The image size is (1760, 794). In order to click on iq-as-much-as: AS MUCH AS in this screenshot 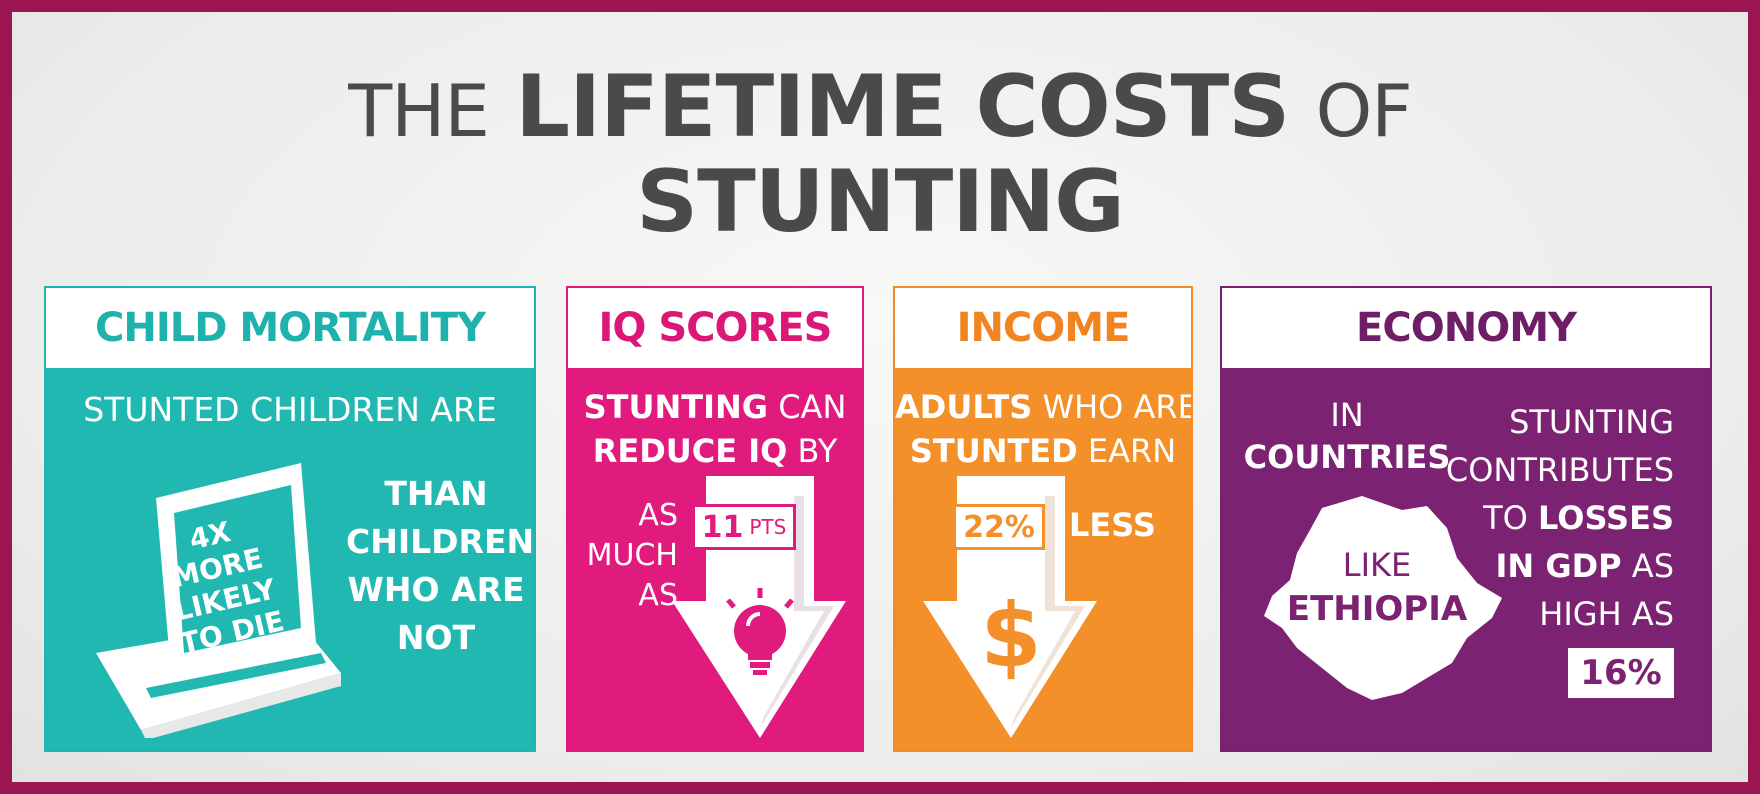, I will do `click(628, 556)`.